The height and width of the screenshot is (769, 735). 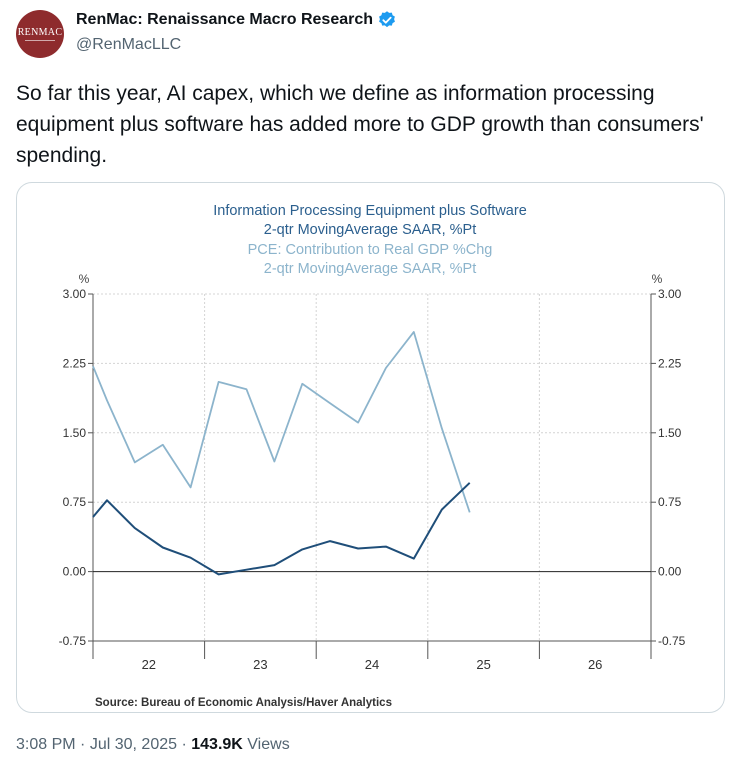 I want to click on verified-badge-icon, so click(x=387, y=20).